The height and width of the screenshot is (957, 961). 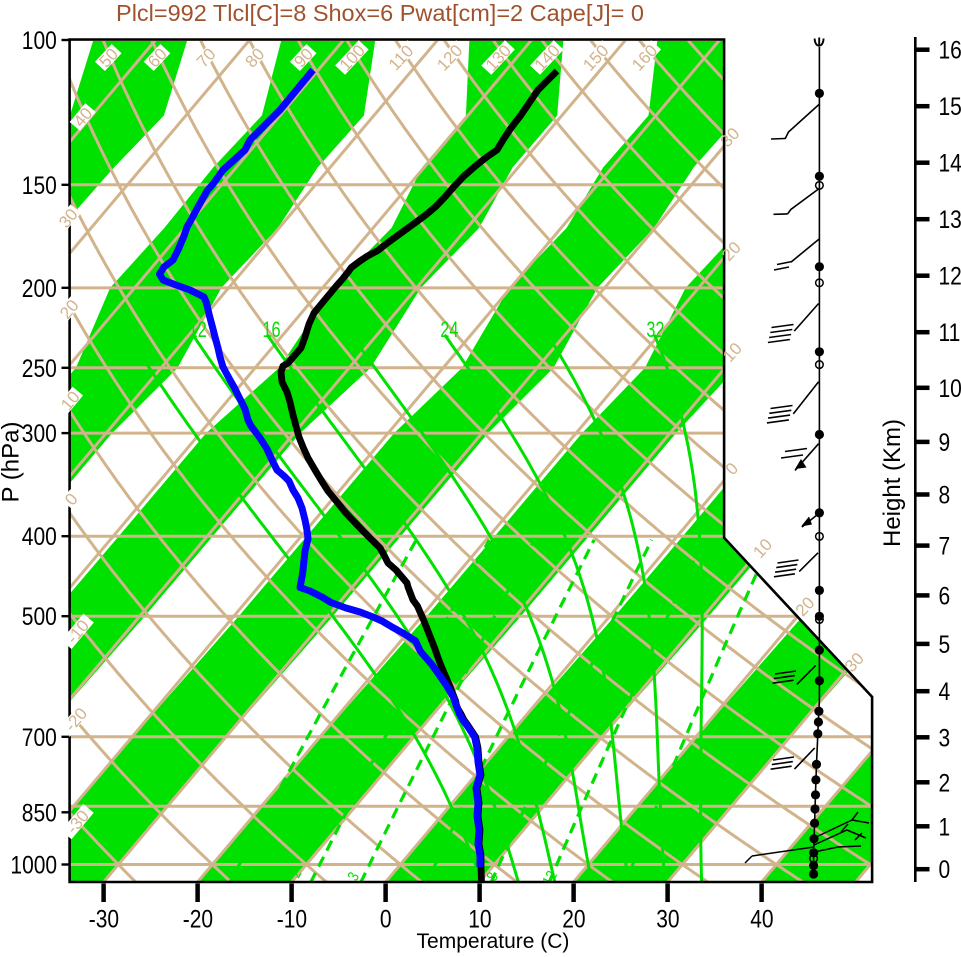 What do you see at coordinates (39, 40) in the screenshot?
I see `svg-text: 100` at bounding box center [39, 40].